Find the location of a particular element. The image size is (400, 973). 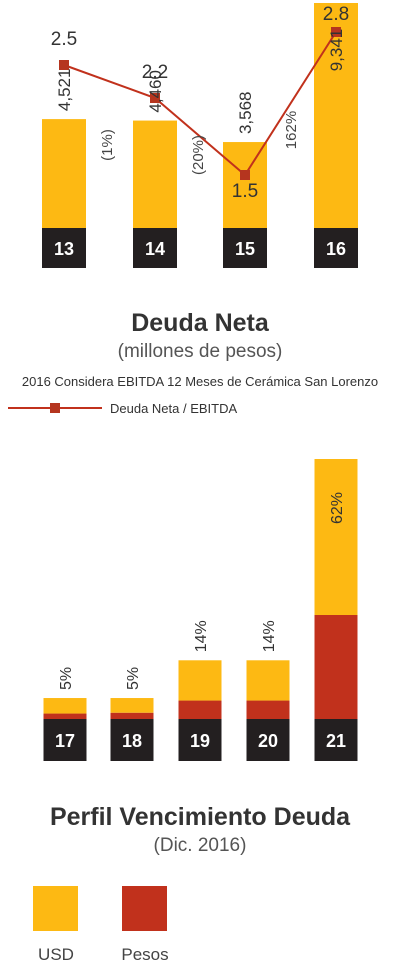

deuda-value-label-13: 4,521 is located at coordinates (64, 90).